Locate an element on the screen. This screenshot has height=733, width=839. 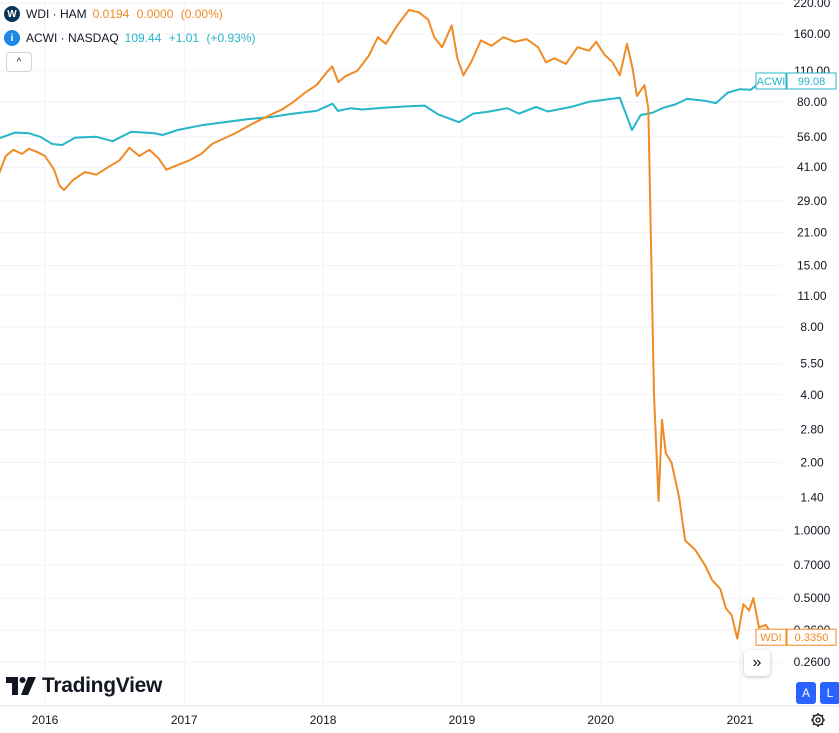
price-tag-label: ACWI is located at coordinates (771, 82).